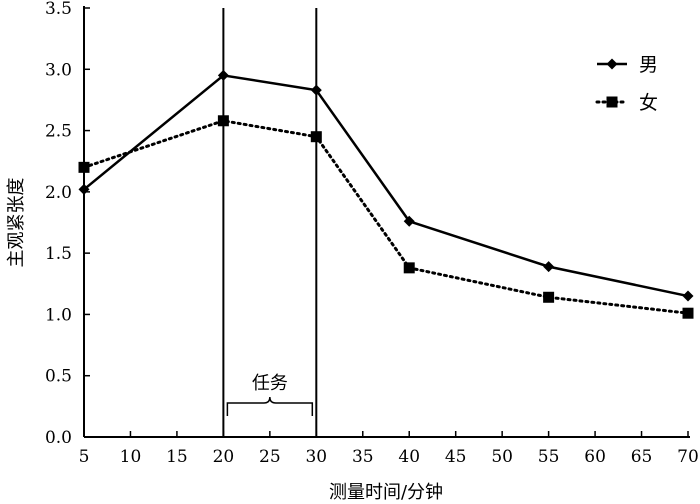 This screenshot has width=700, height=504. I want to click on x-tick-label: 55, so click(549, 457).